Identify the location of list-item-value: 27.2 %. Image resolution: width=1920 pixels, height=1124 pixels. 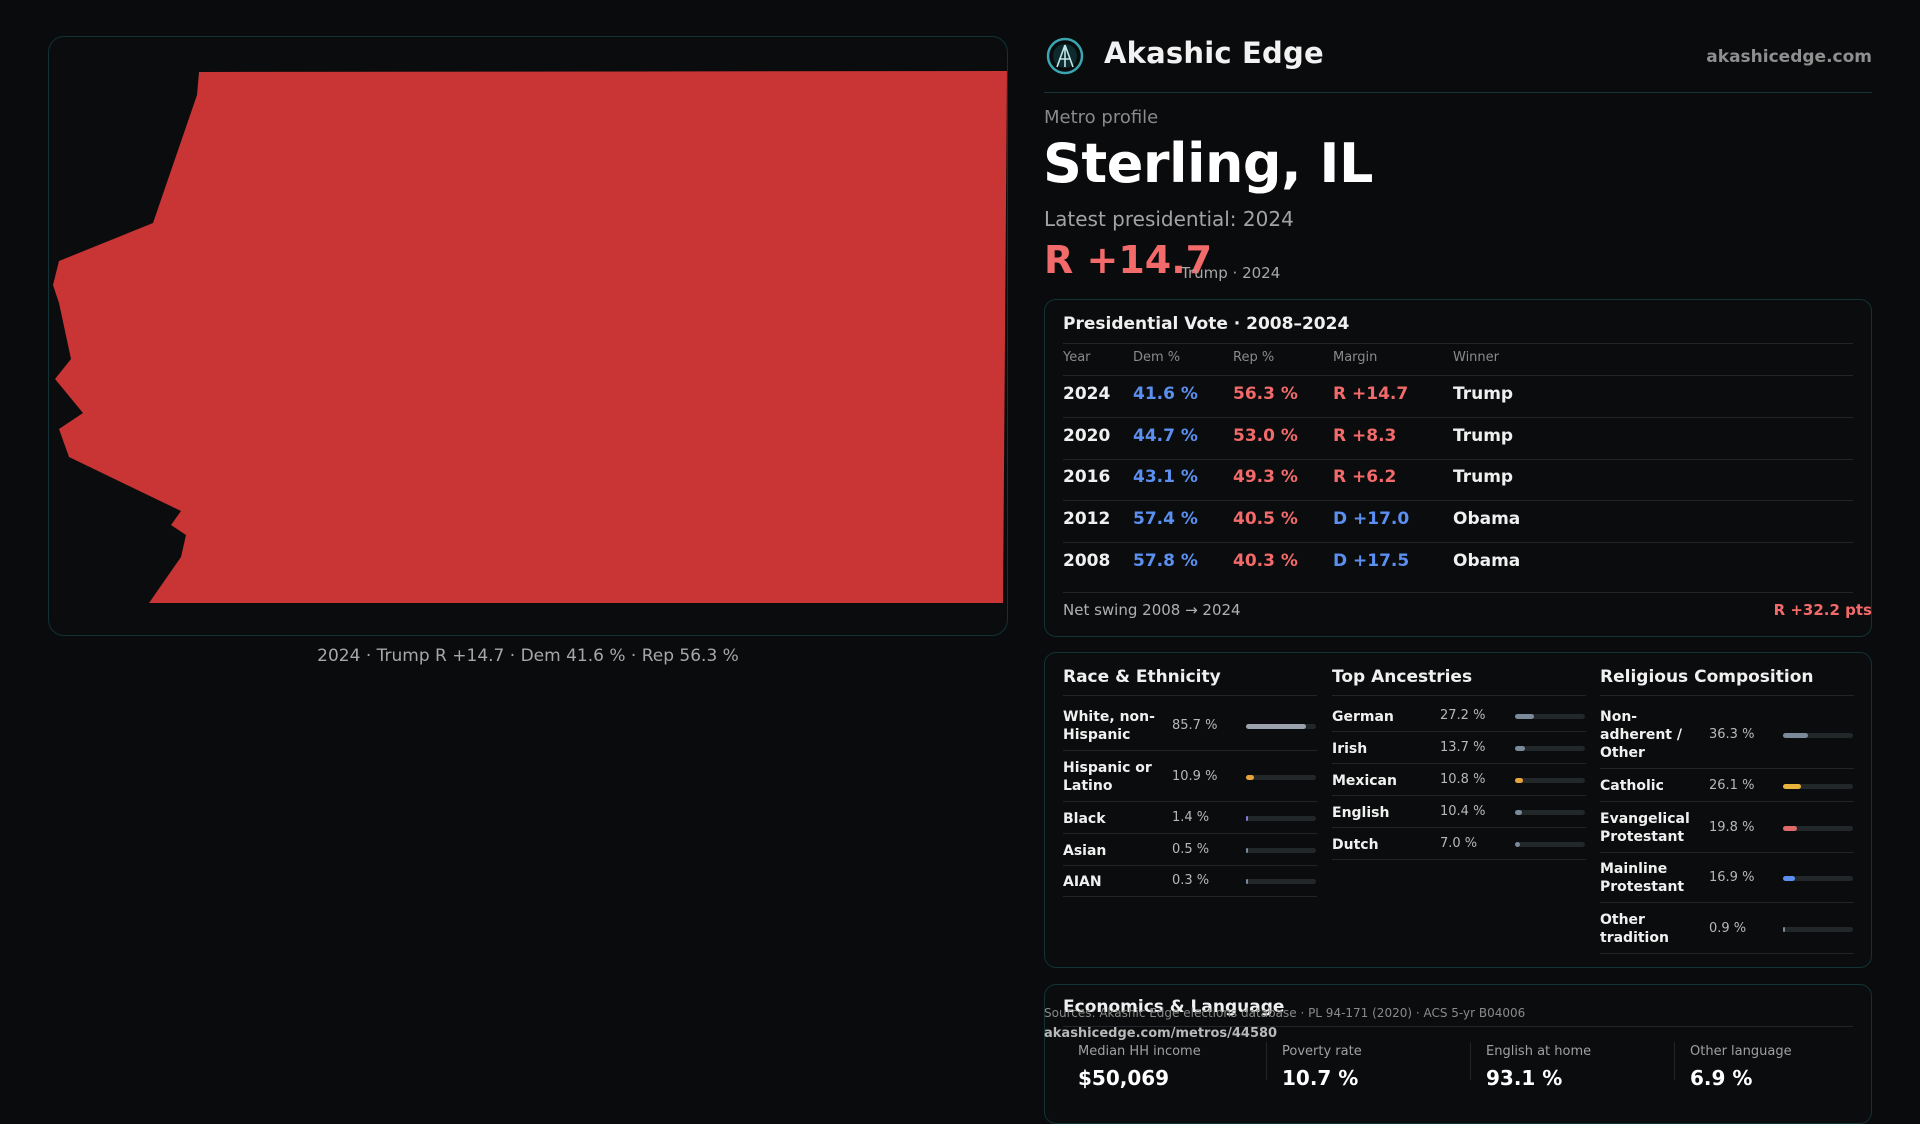
(1463, 715).